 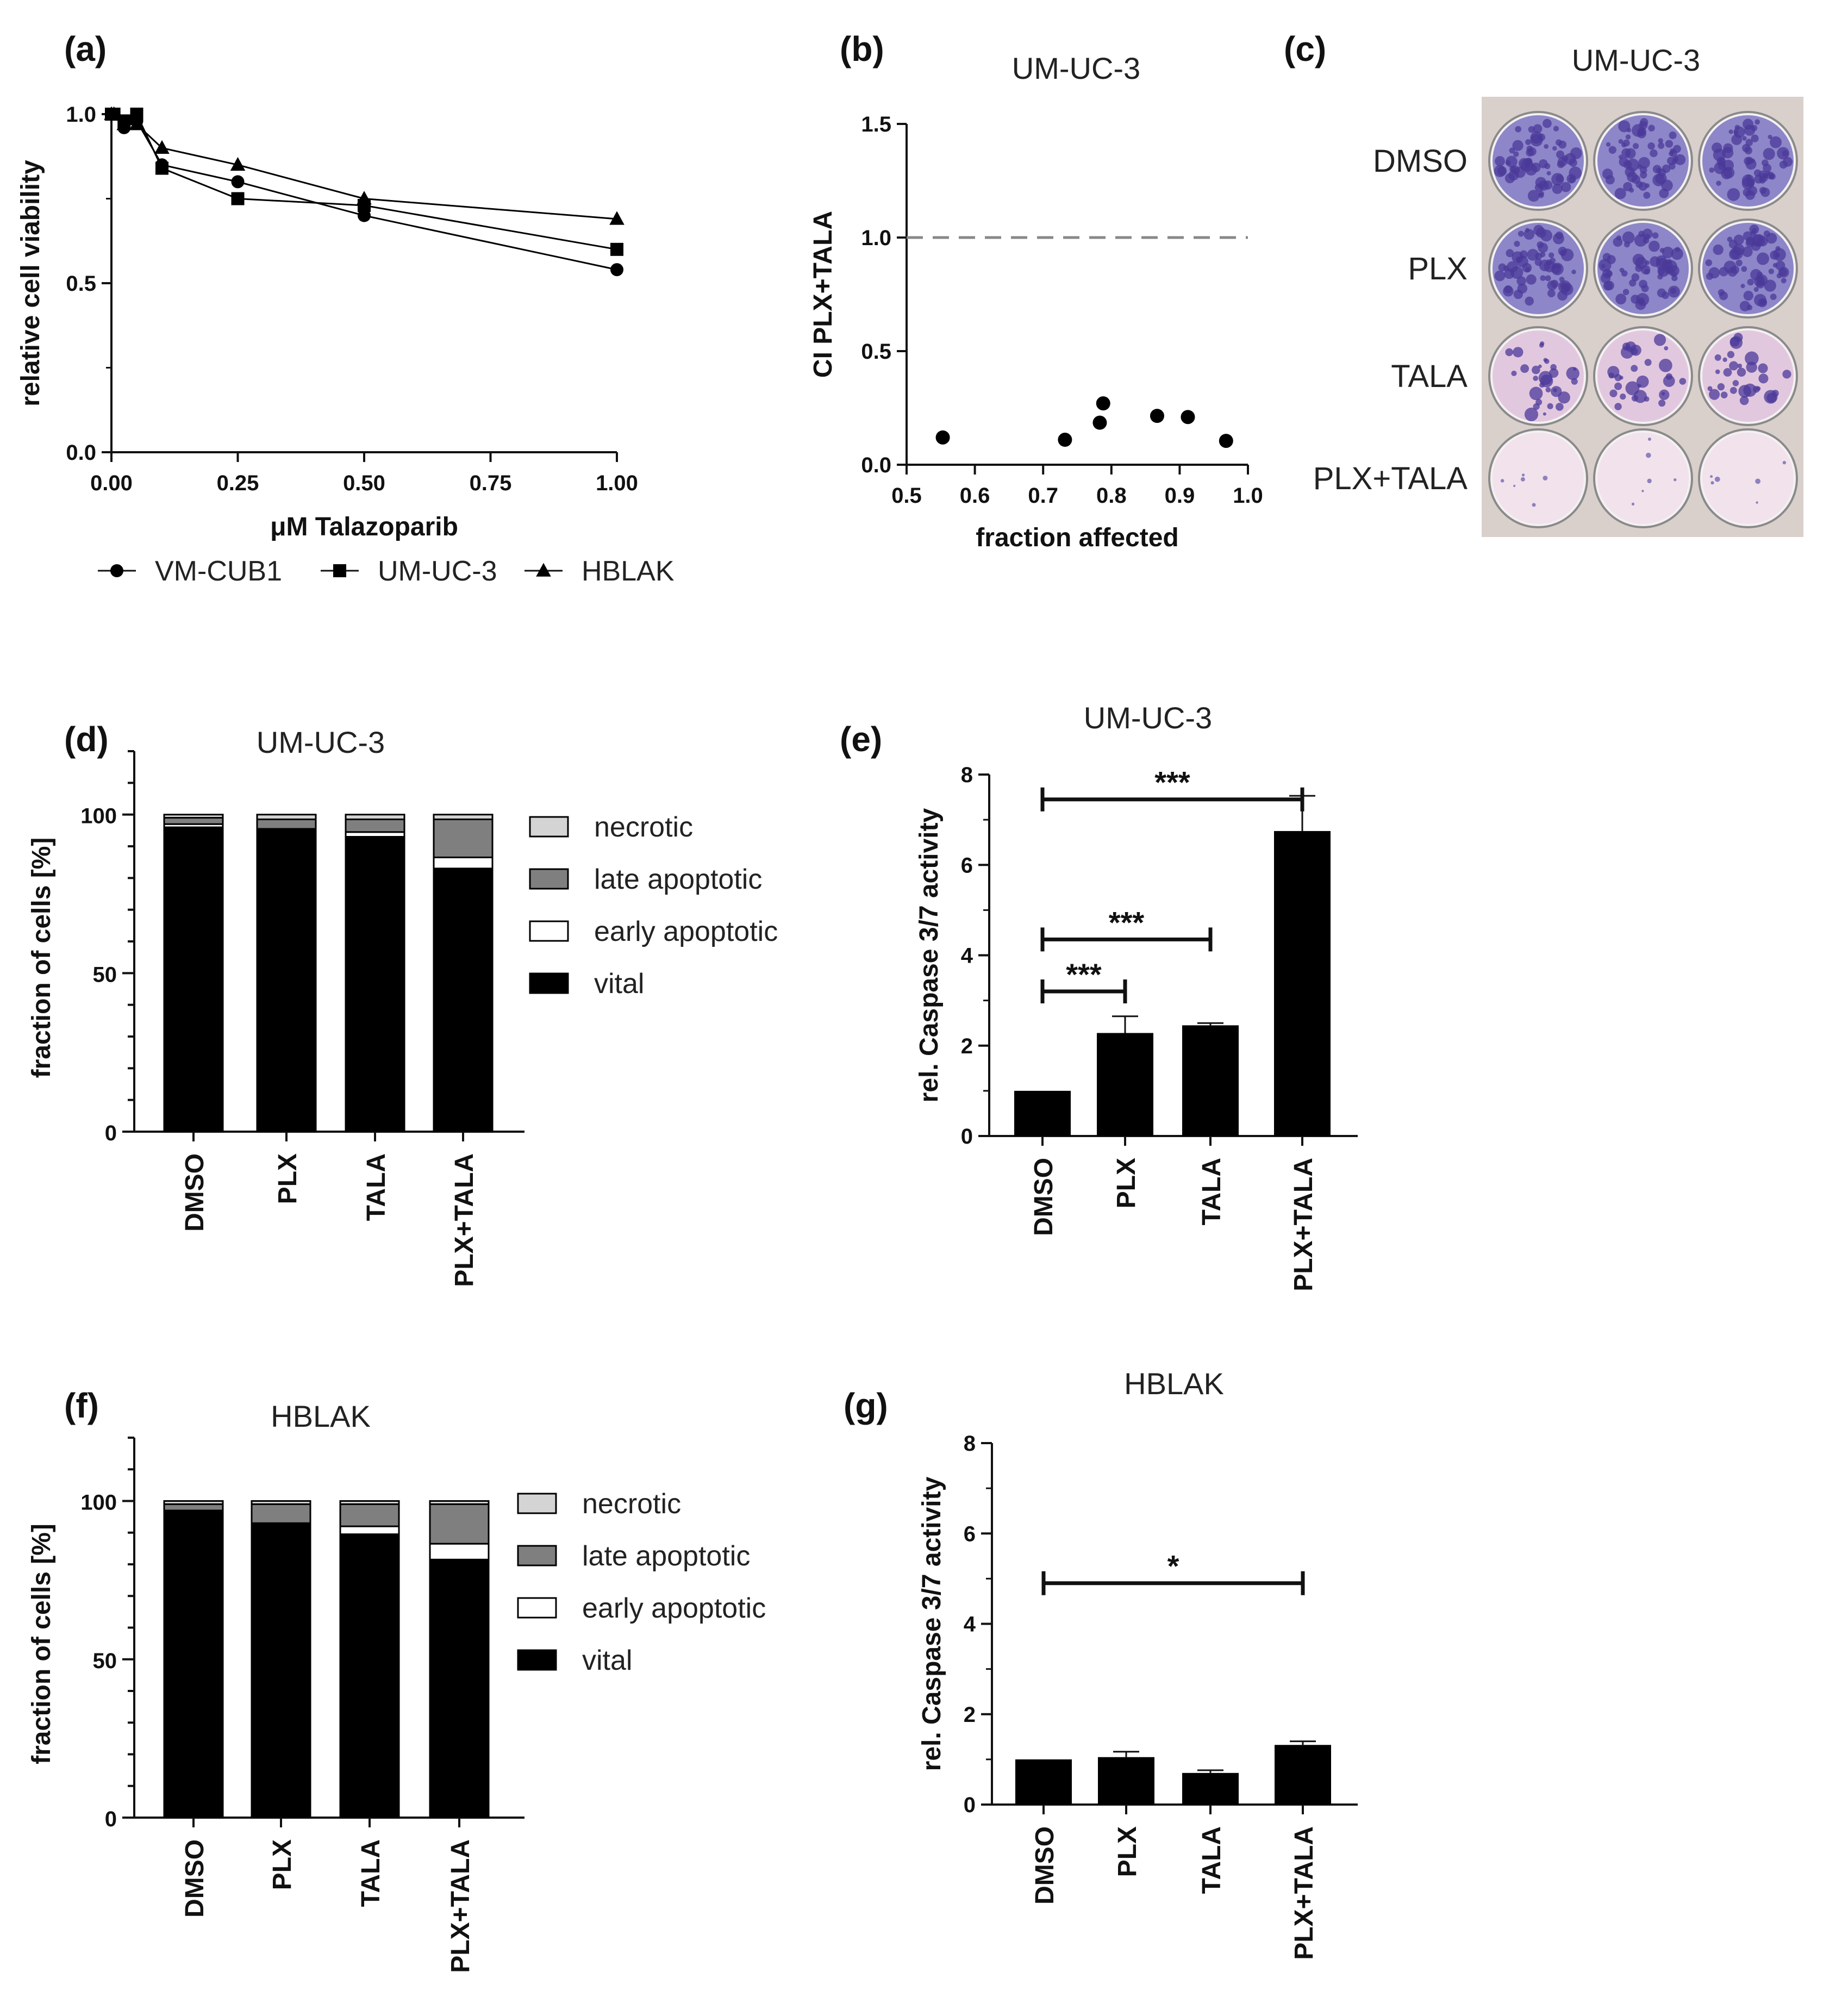 What do you see at coordinates (459, 1524) in the screenshot?
I see `bar-segment-late-apoptotic-plx-tala` at bounding box center [459, 1524].